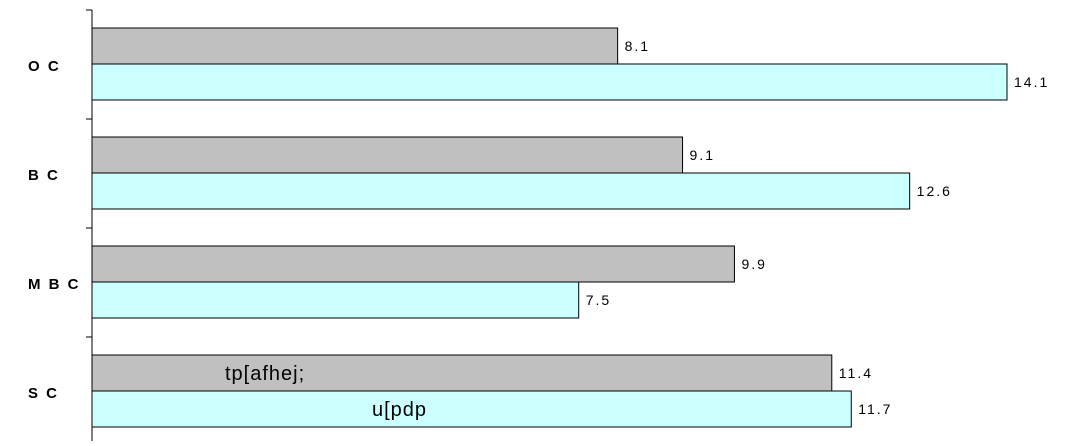 Image resolution: width=1066 pixels, height=446 pixels. I want to click on category-label: O C, so click(44, 66).